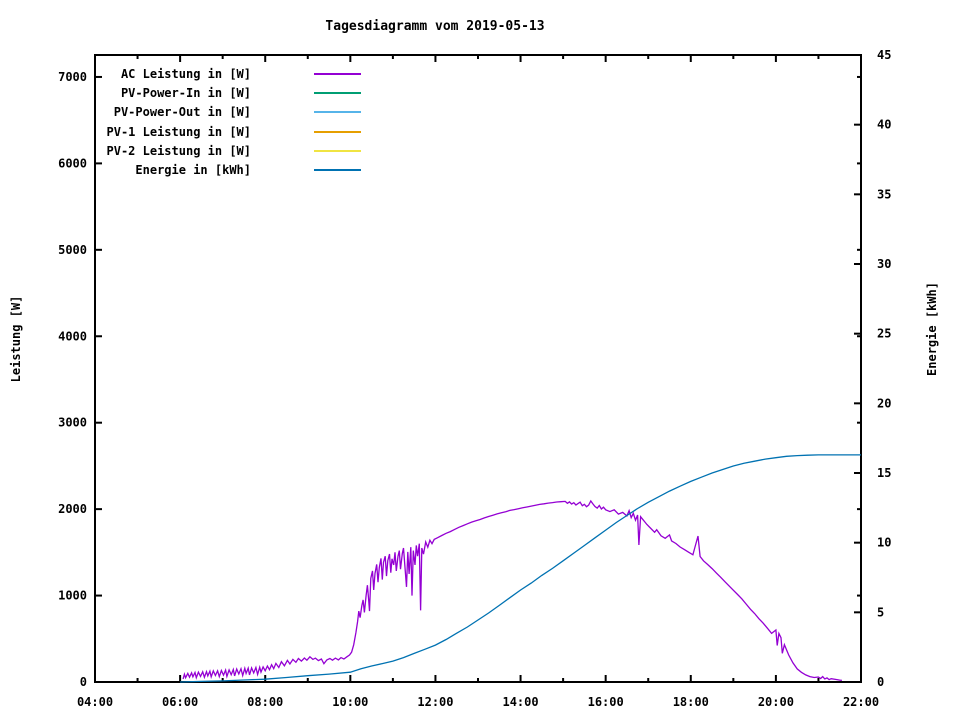  What do you see at coordinates (83, 682) in the screenshot?
I see `y-tick-label: 0` at bounding box center [83, 682].